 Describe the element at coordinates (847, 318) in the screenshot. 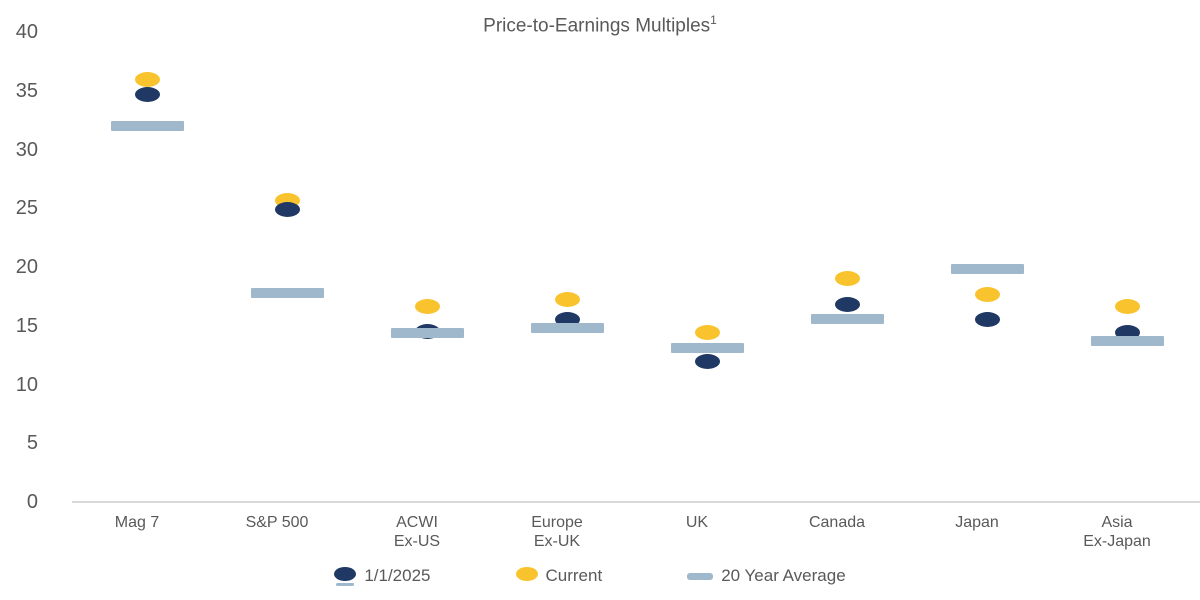

I see `bar-20-year-average-canada` at that location.